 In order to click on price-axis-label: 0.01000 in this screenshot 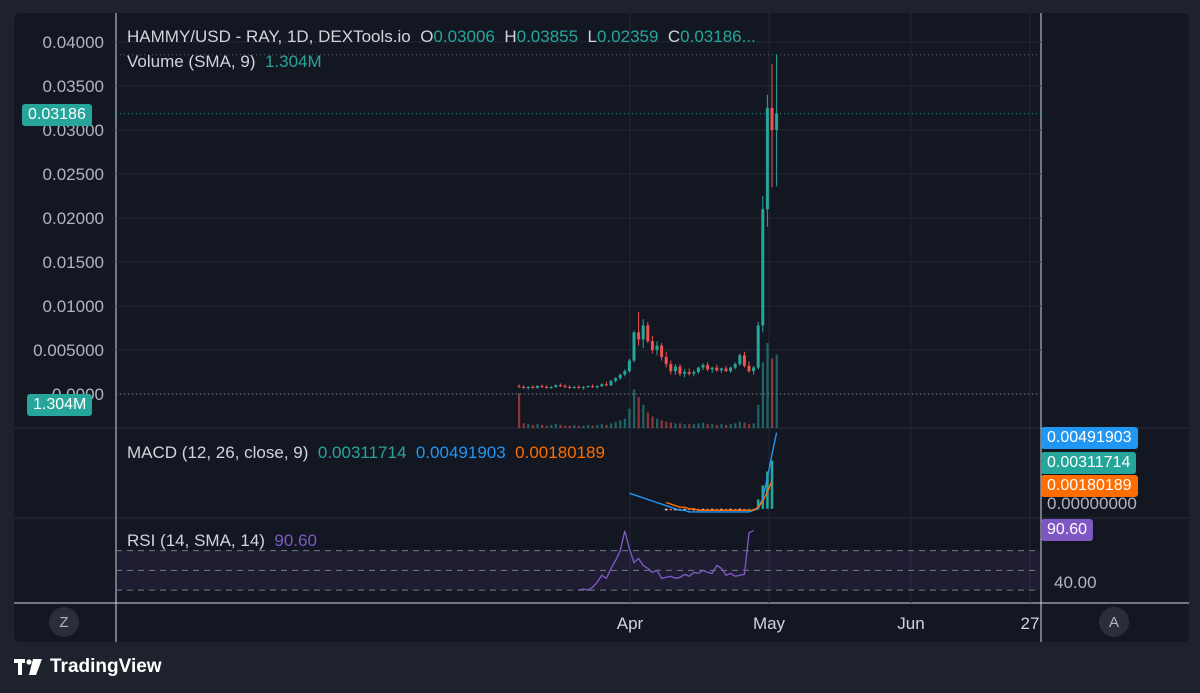, I will do `click(73, 306)`.